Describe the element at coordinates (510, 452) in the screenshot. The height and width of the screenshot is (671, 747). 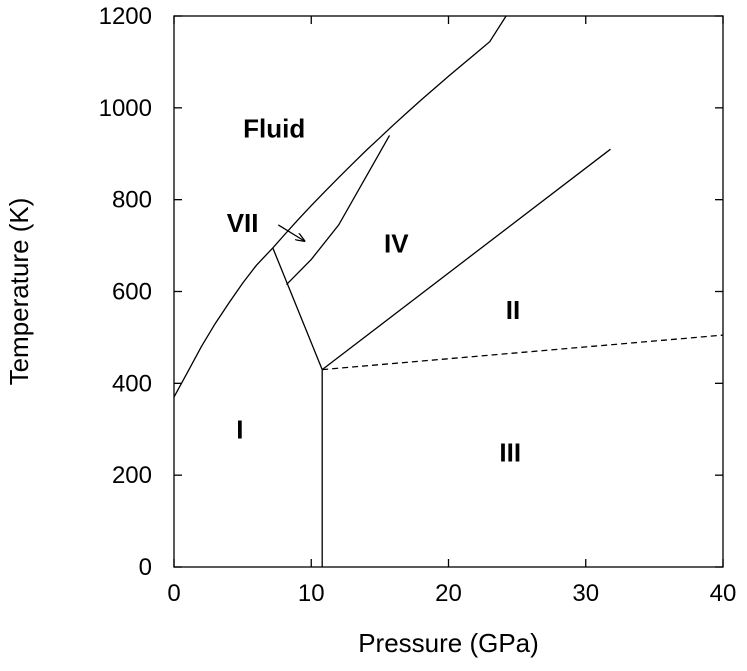
I see `phase-region-label: III` at that location.